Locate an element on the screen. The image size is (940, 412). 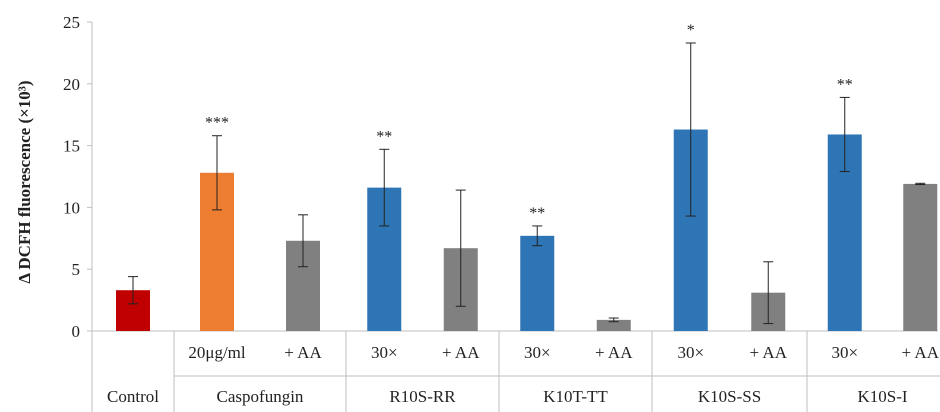
category-label: 20μg/ml is located at coordinates (217, 352).